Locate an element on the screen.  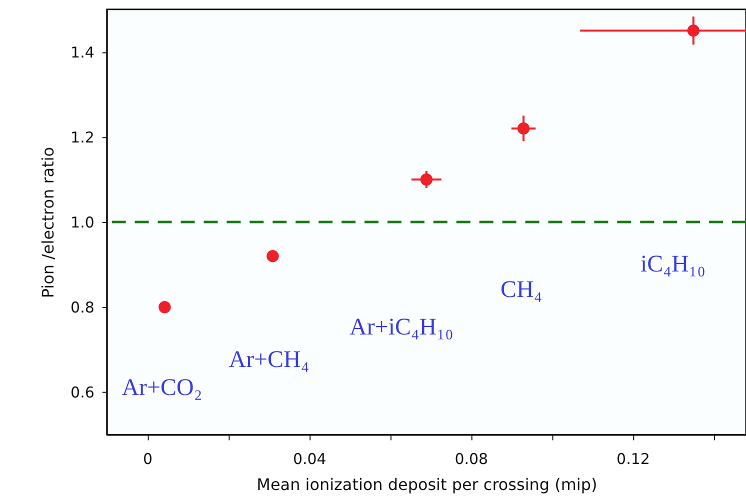
x-tick-label: 0.12 is located at coordinates (633, 459).